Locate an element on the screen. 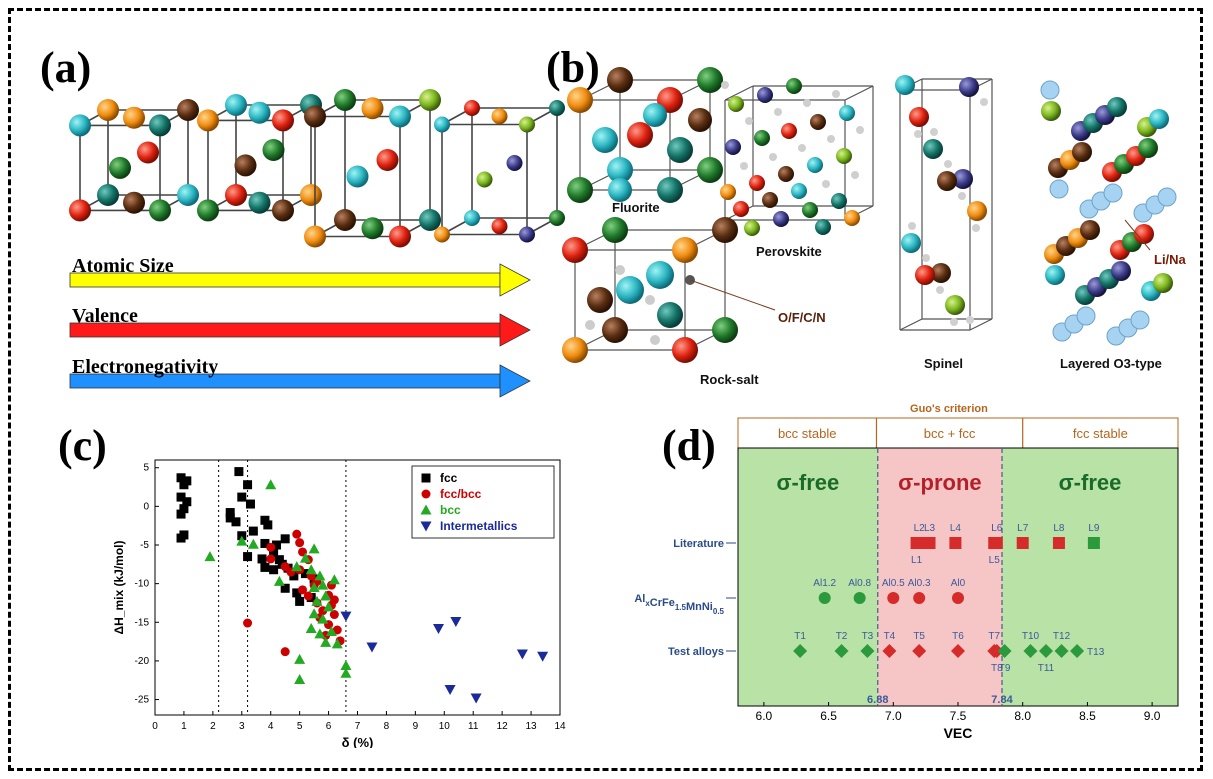 The image size is (1213, 779). y-axis-label: ΔH_mix (kJ/mol) is located at coordinates (119, 588).